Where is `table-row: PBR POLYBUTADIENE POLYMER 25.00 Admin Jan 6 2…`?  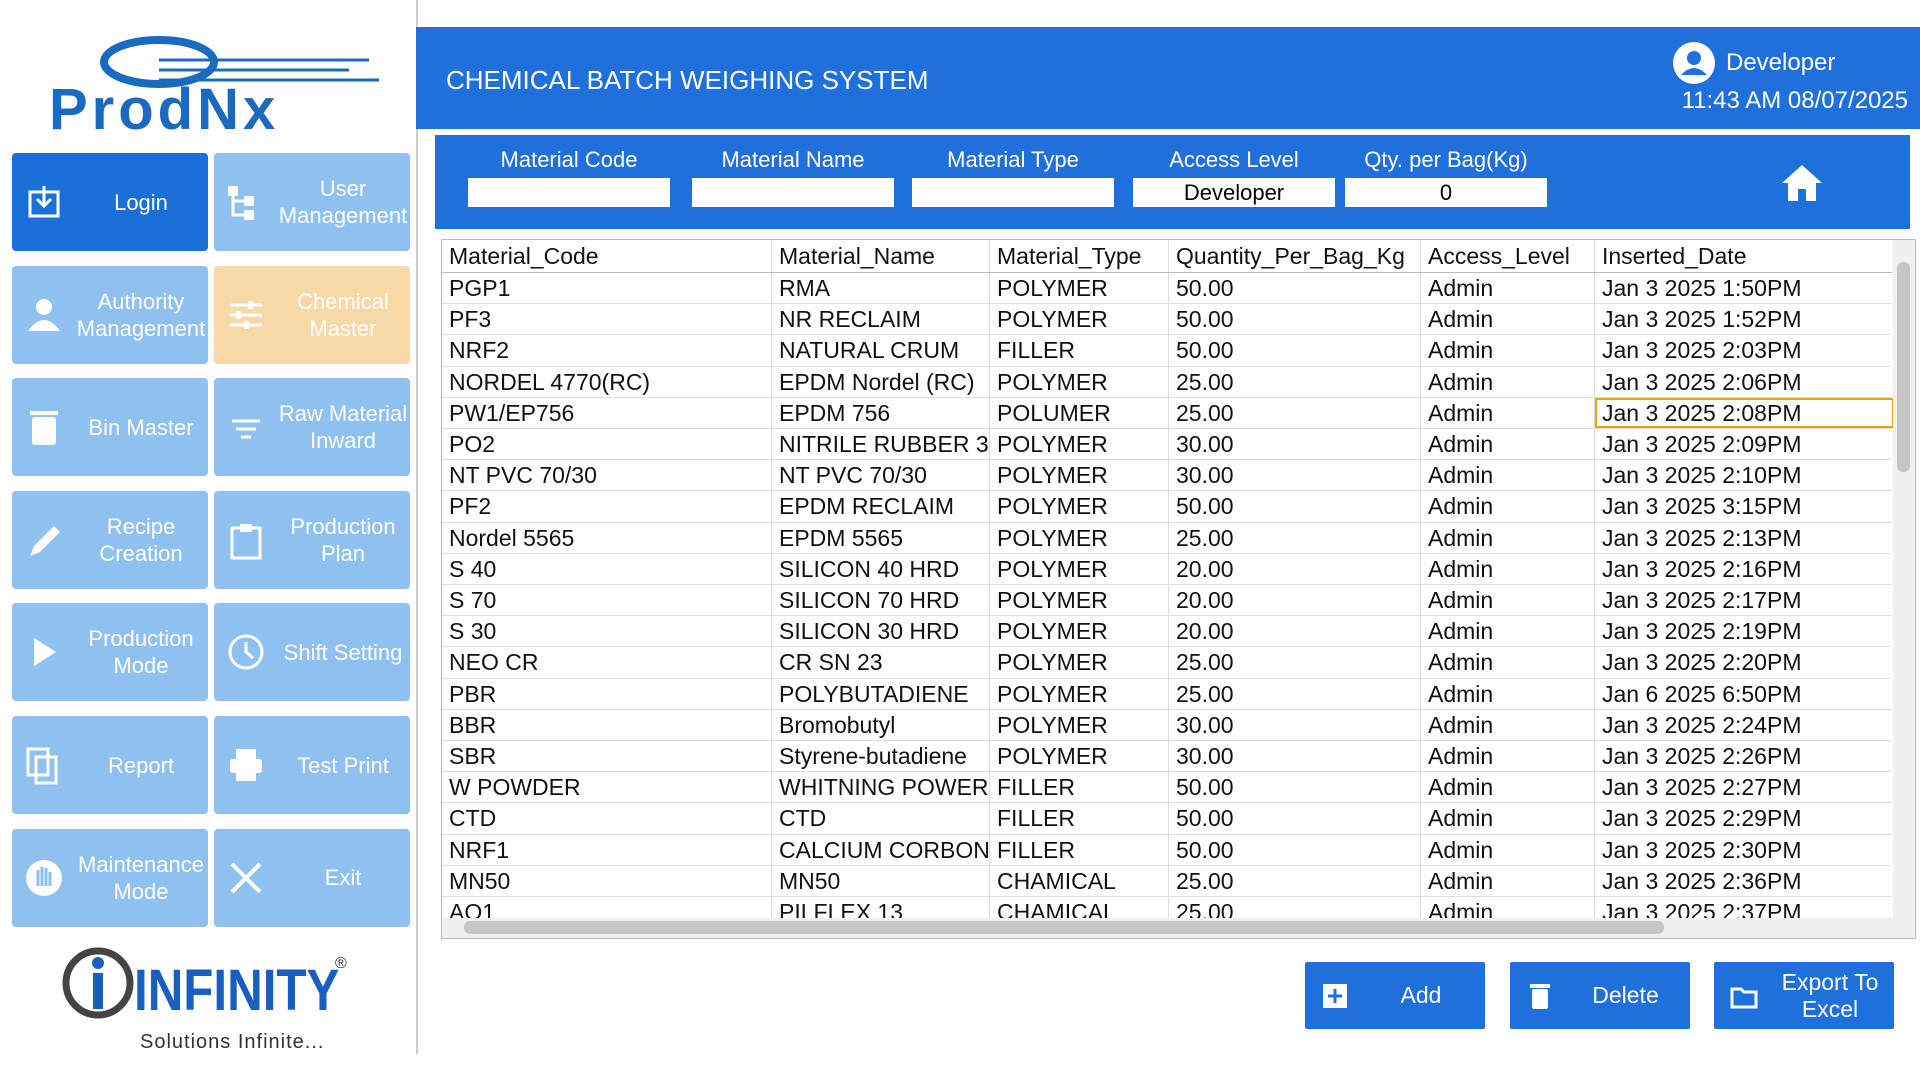
table-row: PBR POLYBUTADIENE POLYMER 25.00 Admin Jan 6 2… is located at coordinates (1168, 694).